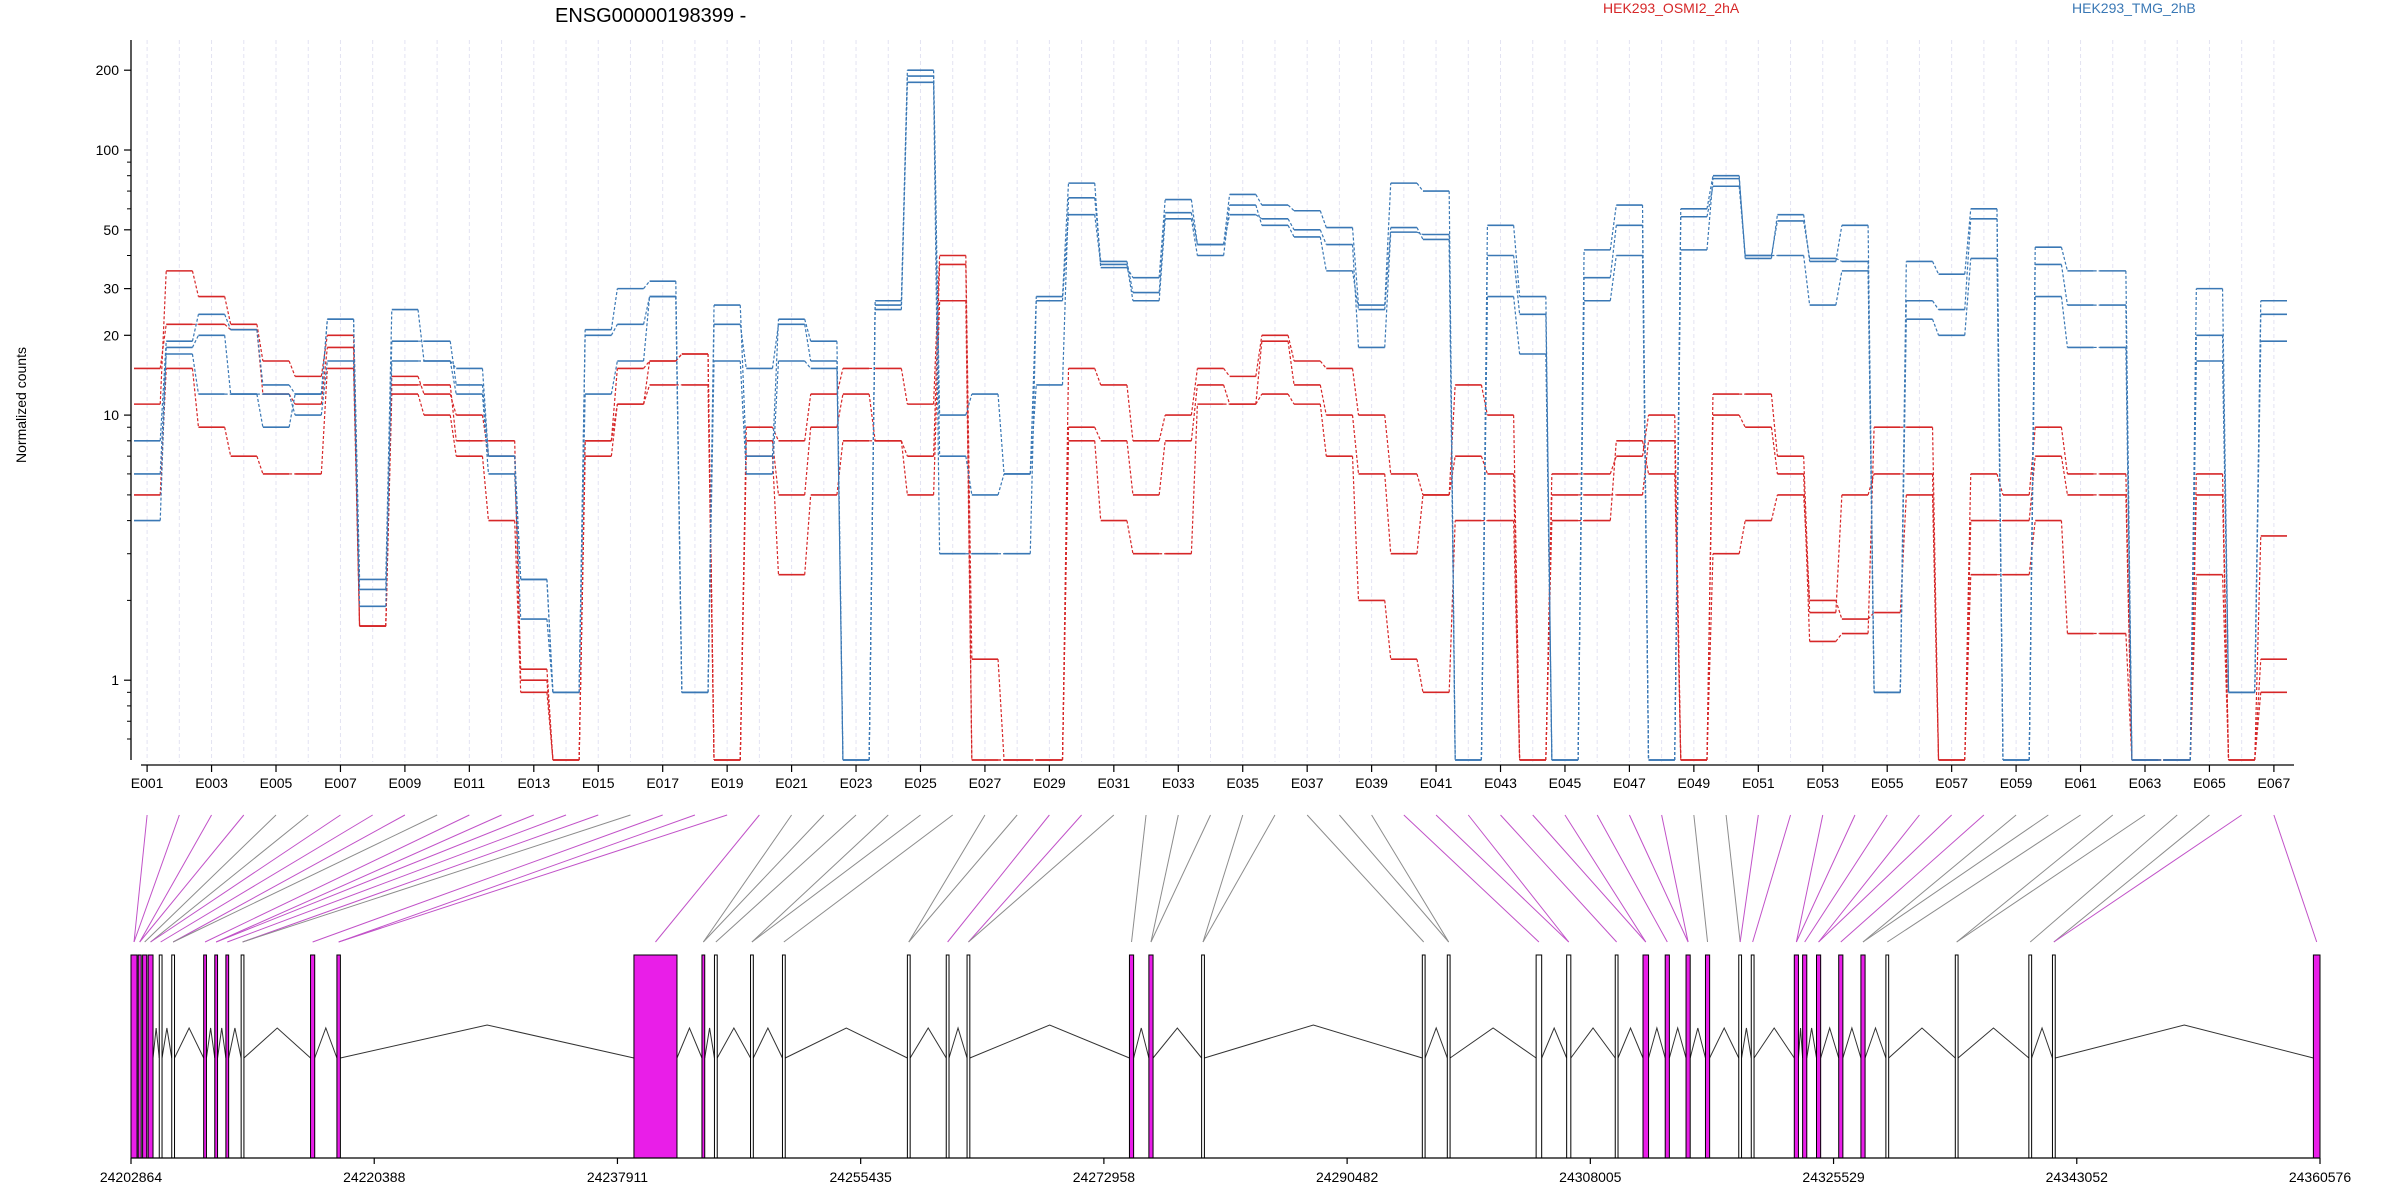 The image size is (2400, 1200). Describe the element at coordinates (1347, 1177) in the screenshot. I see `genomic-tick-label: 24290482` at that location.